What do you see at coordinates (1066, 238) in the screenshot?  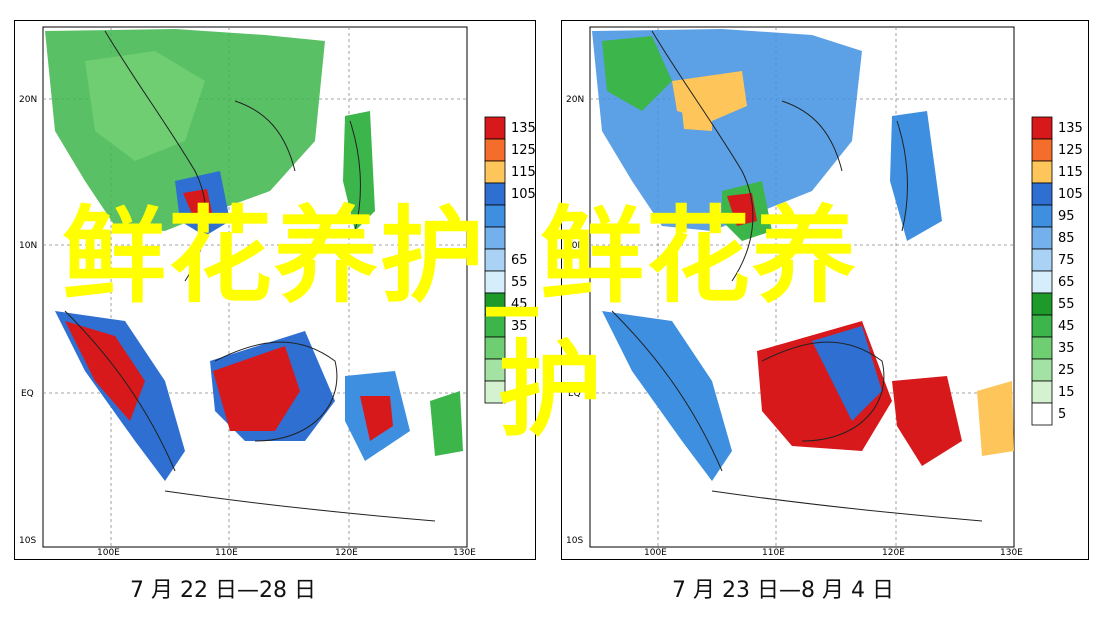 I see `legend-label: 85` at bounding box center [1066, 238].